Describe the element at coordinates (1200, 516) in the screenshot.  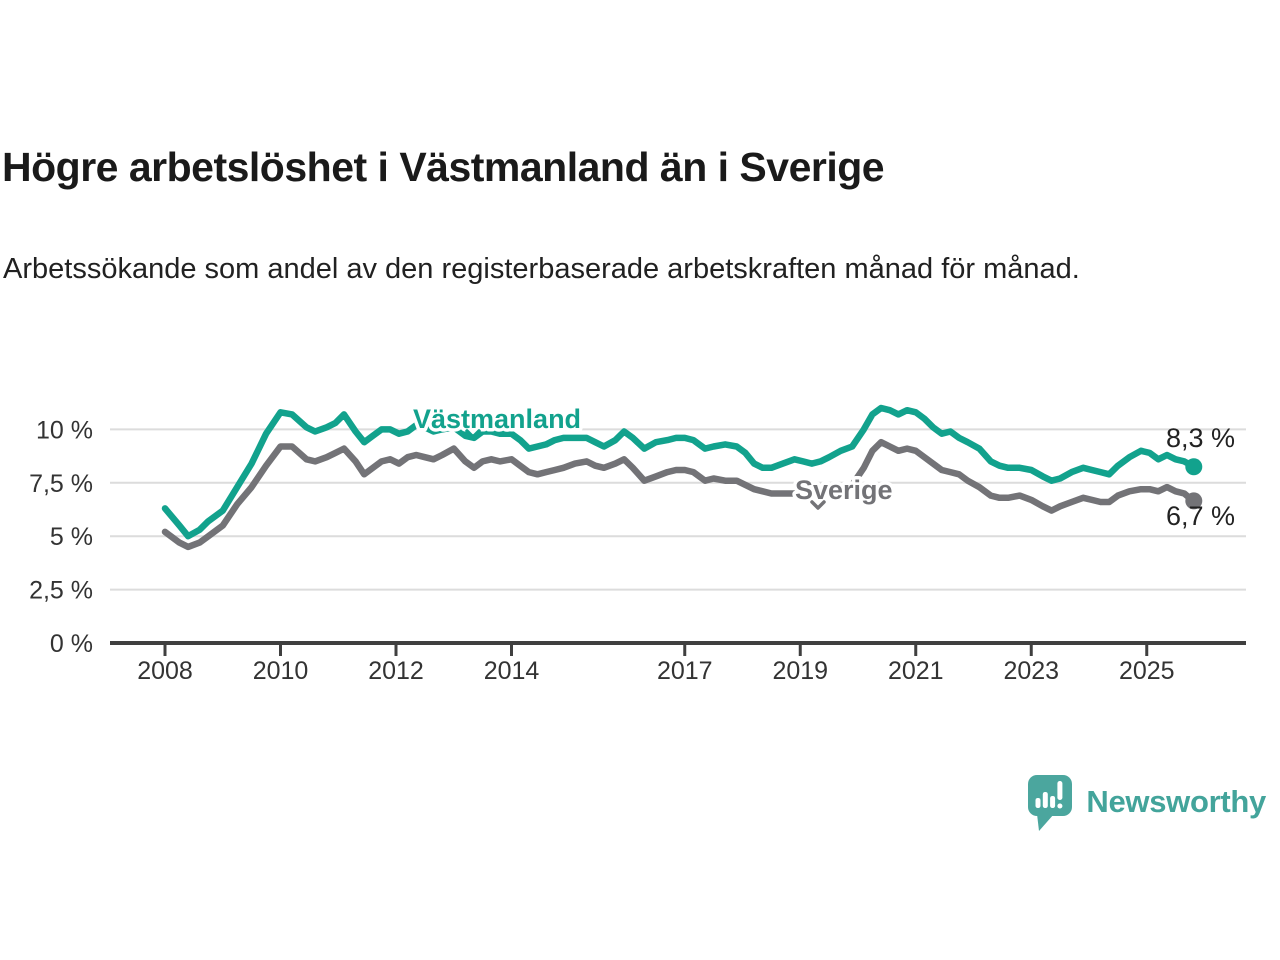
I see `series-end-value-label-sverige: 6,7 %` at that location.